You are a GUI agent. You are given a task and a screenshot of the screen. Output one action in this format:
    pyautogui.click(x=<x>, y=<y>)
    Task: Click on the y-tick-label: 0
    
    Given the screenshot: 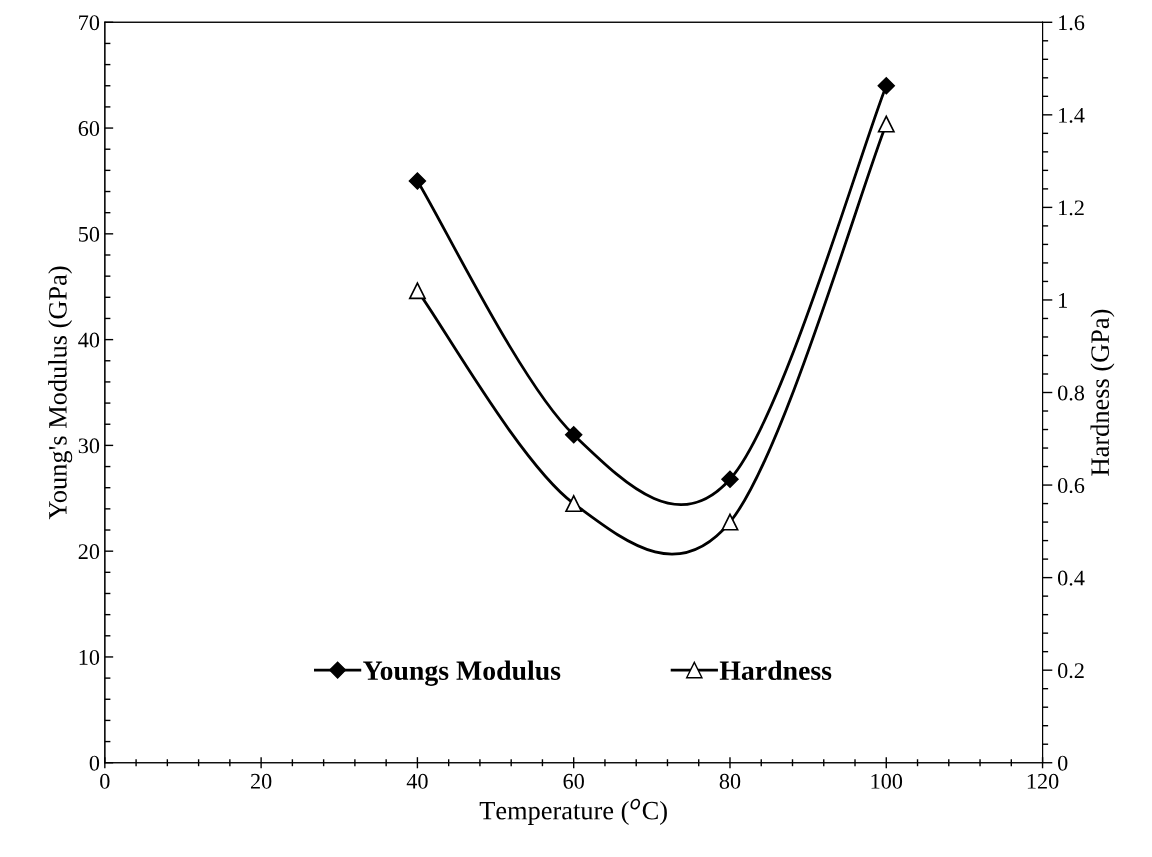 What is the action you would take?
    pyautogui.click(x=94, y=763)
    